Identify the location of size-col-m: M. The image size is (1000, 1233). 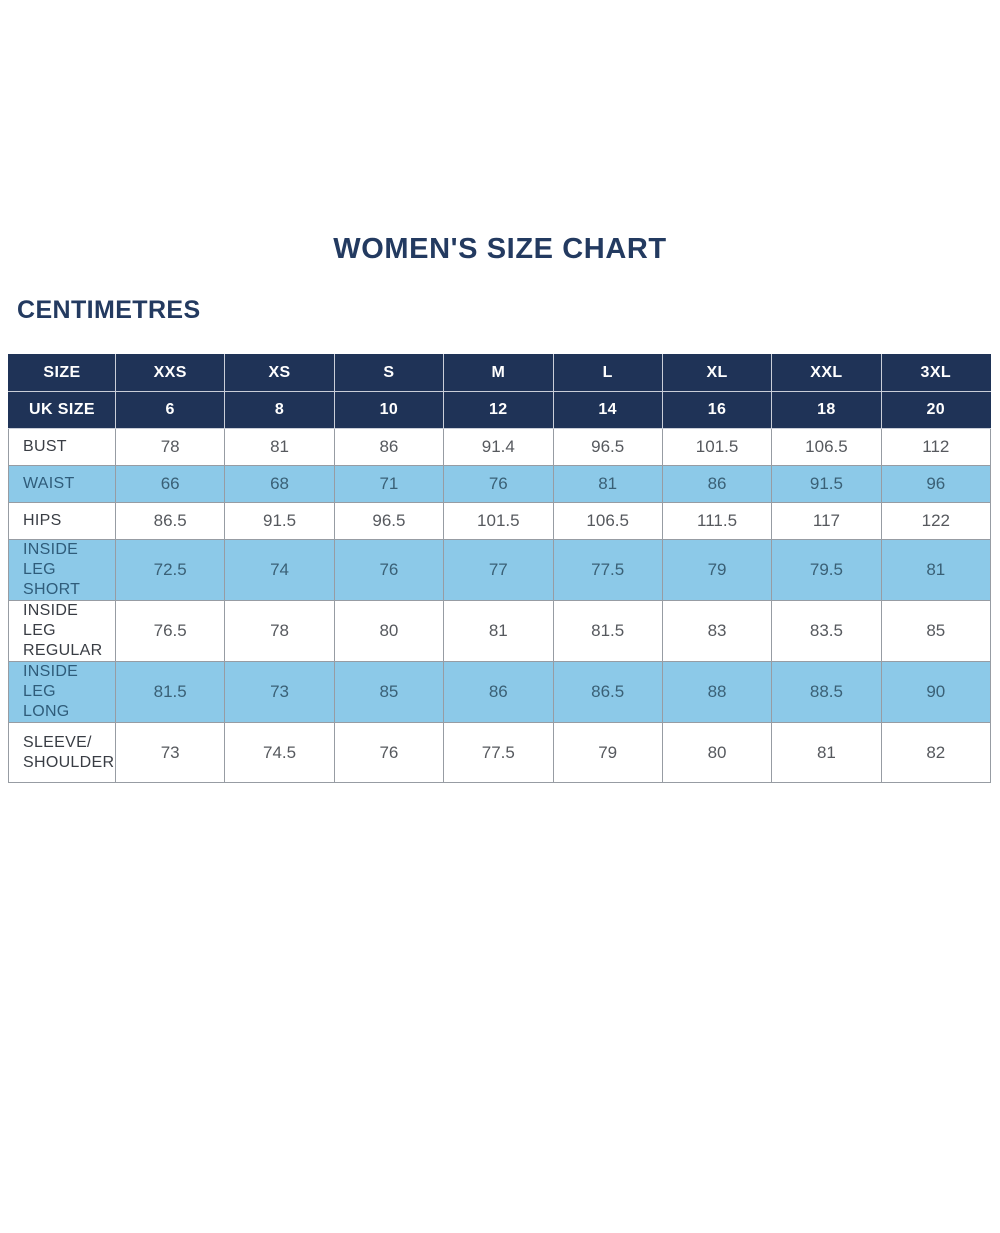
(498, 373).